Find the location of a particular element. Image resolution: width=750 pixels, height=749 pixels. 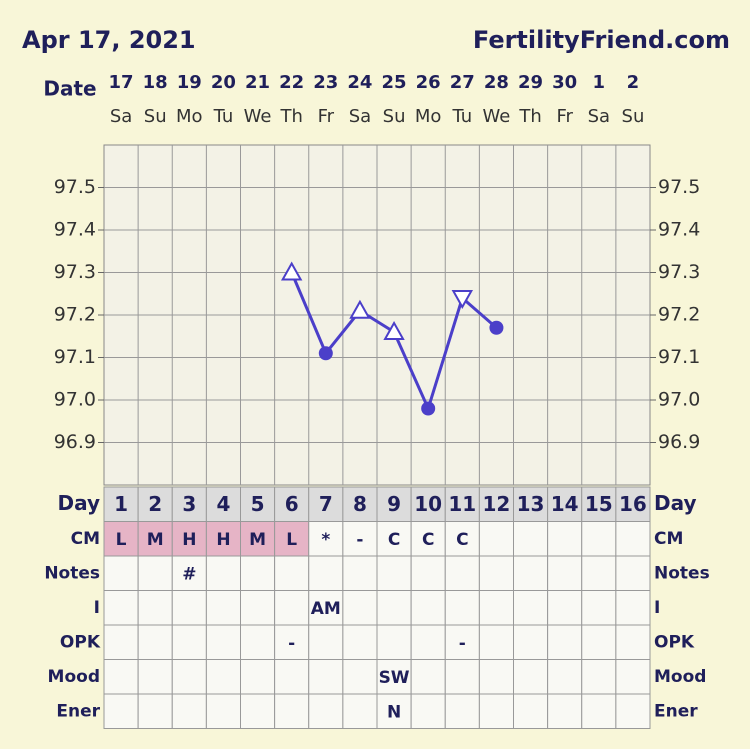

date-label: 26 is located at coordinates (428, 82).